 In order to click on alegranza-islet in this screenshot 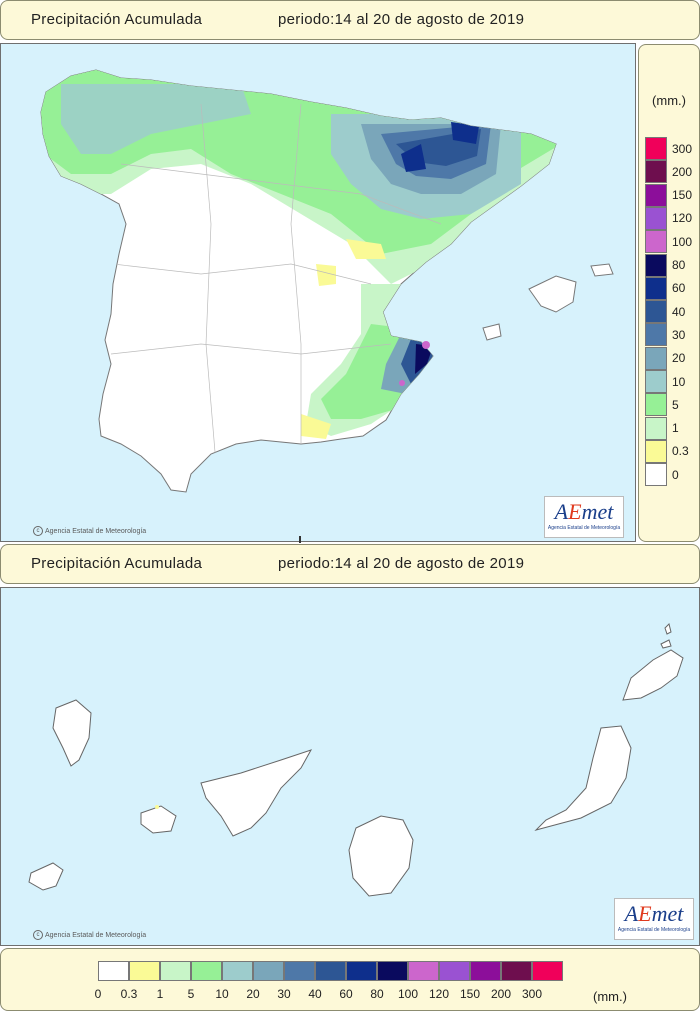, I will do `click(668, 629)`.